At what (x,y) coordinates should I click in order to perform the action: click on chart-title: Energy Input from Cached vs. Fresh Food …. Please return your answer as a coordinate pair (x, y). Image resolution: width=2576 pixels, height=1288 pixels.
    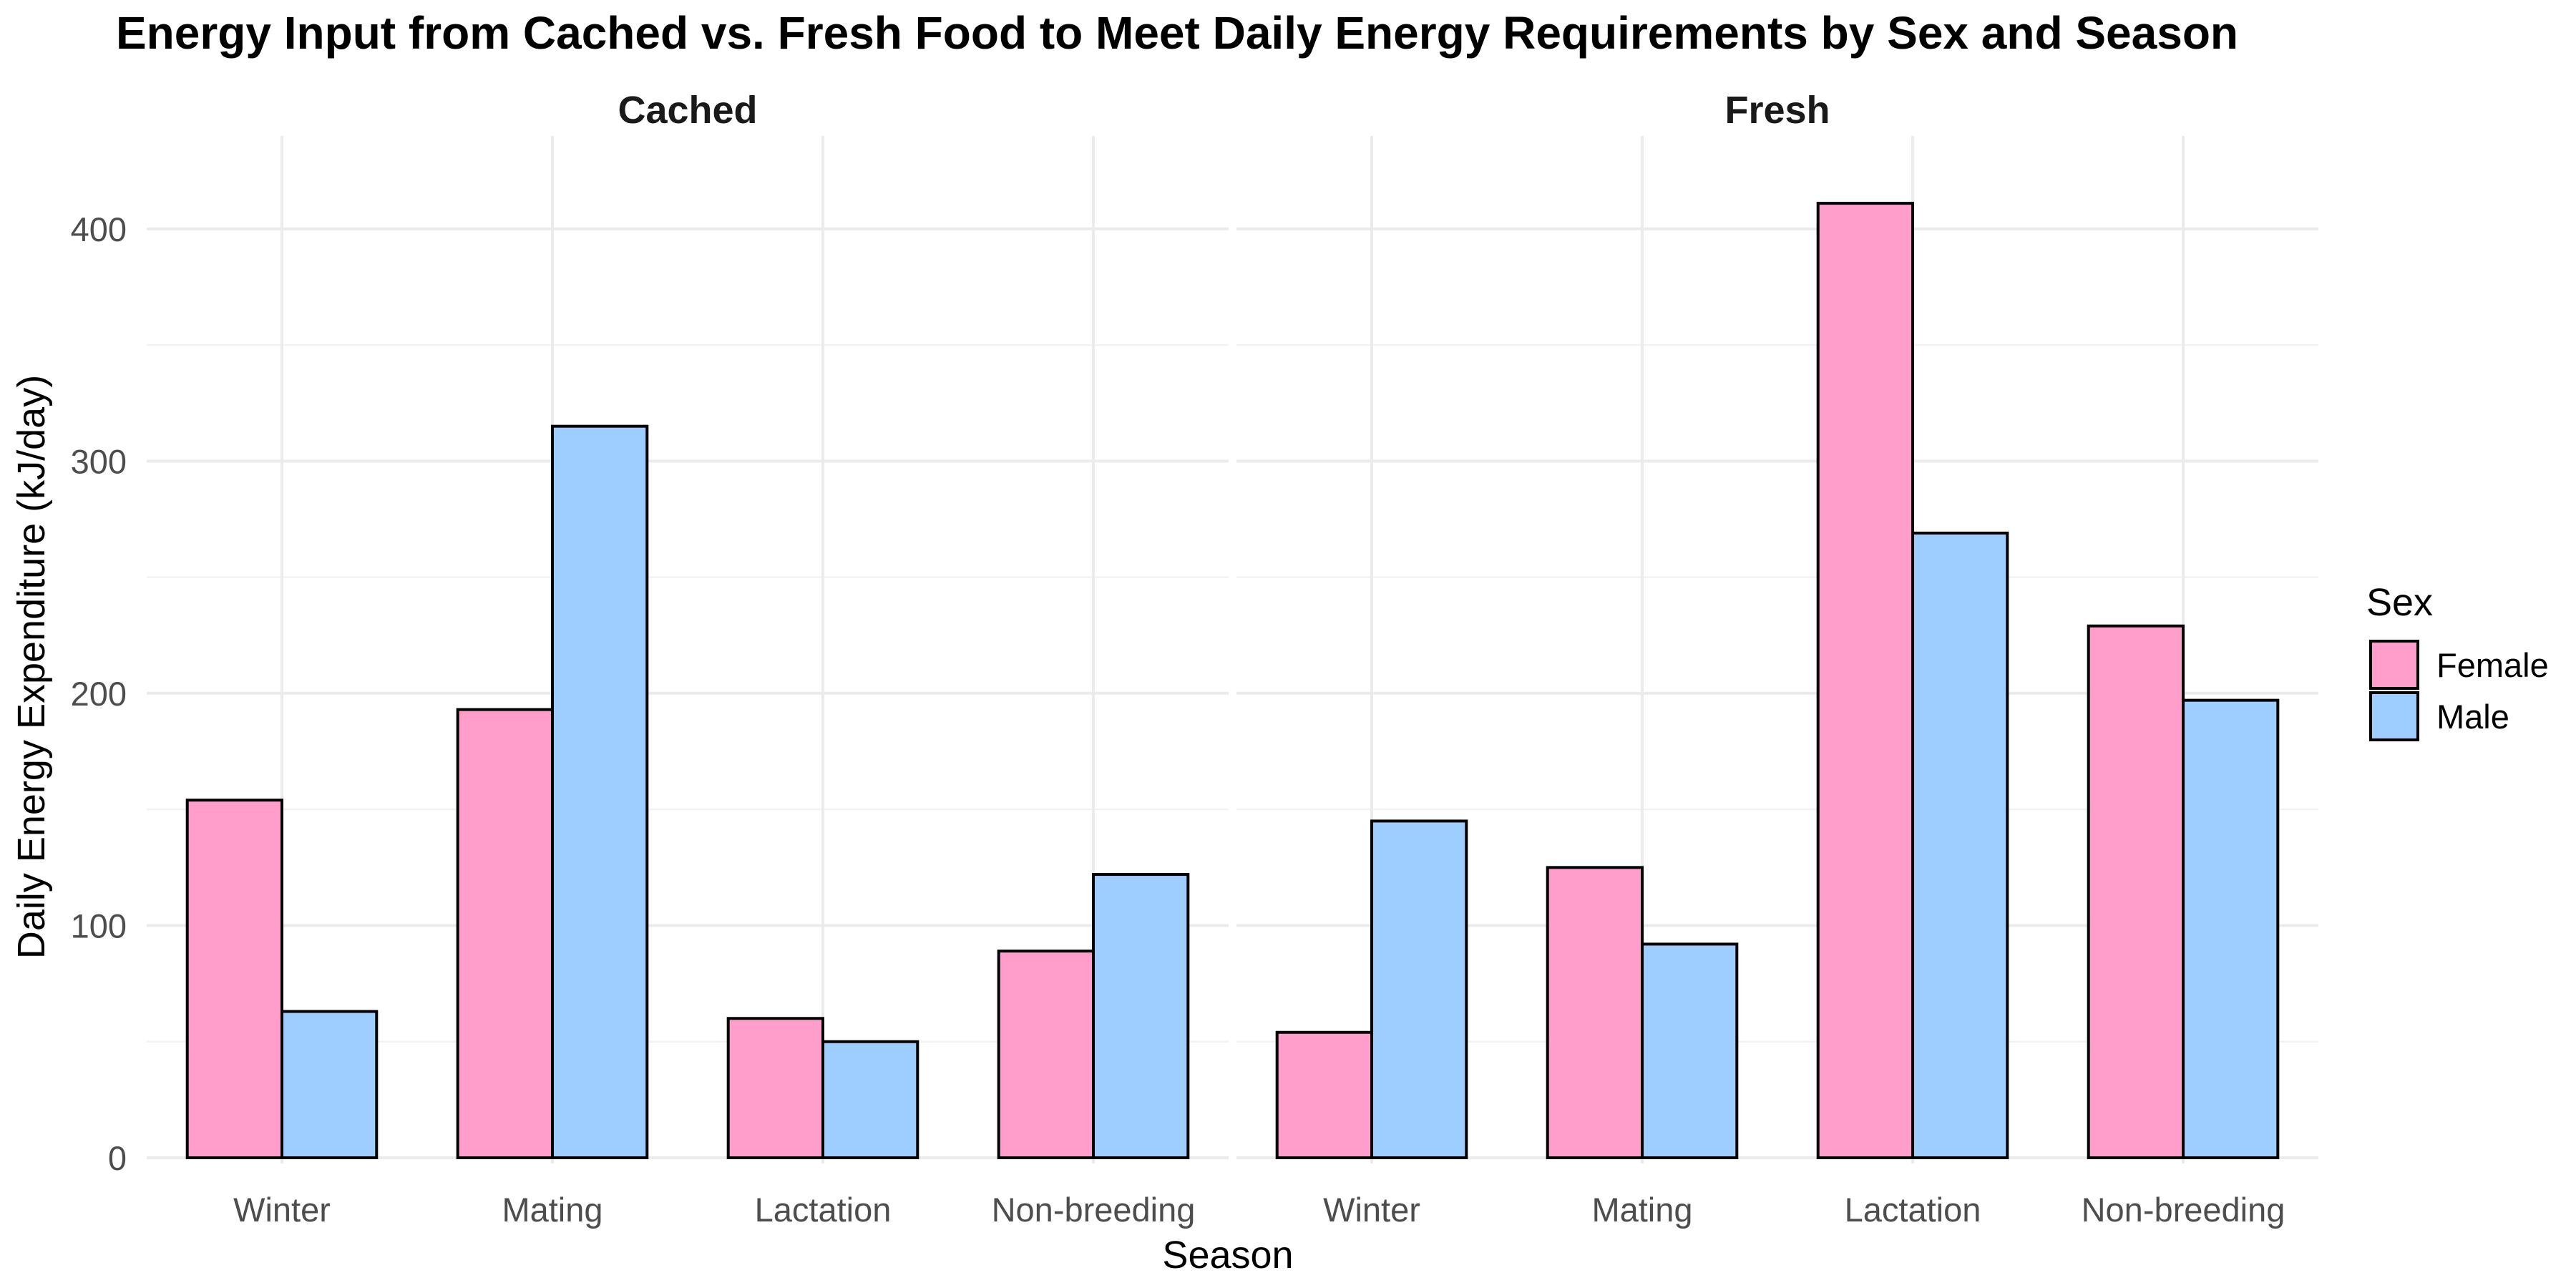
    Looking at the image, I should click on (1177, 33).